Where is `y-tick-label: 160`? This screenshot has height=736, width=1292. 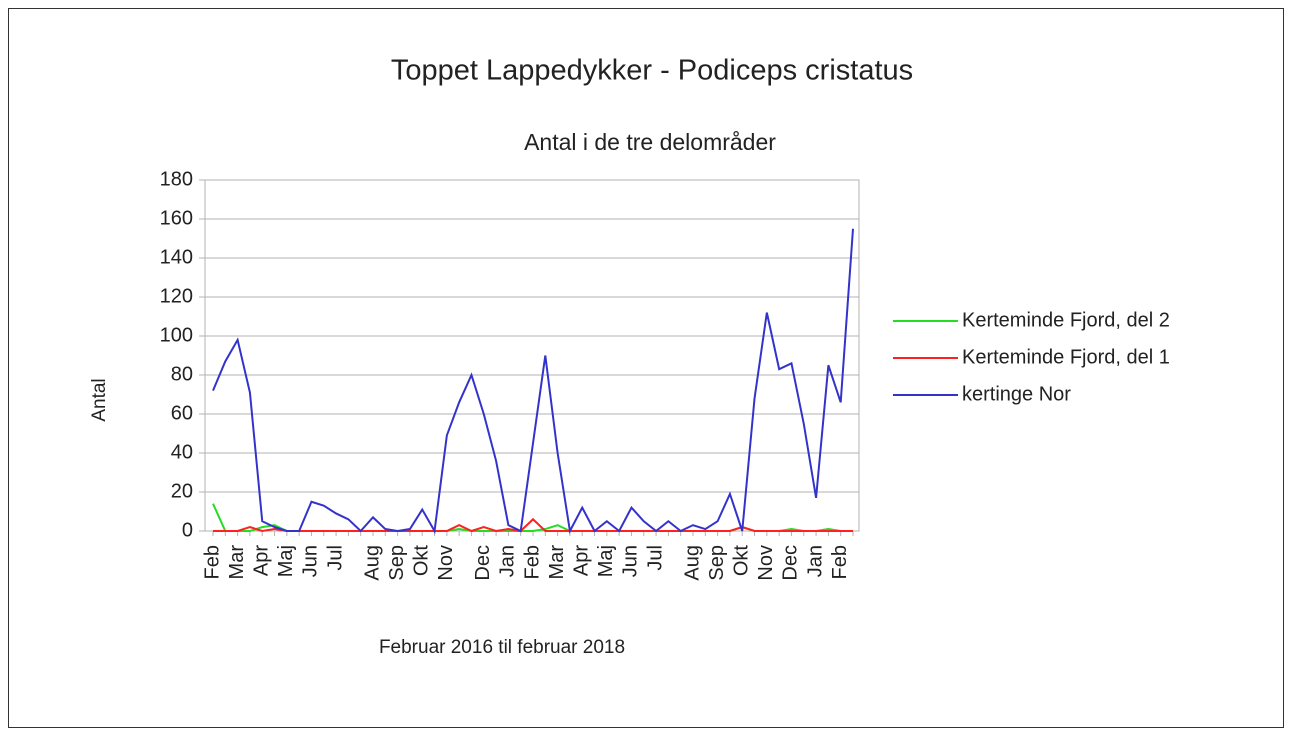
y-tick-label: 160 is located at coordinates (176, 218).